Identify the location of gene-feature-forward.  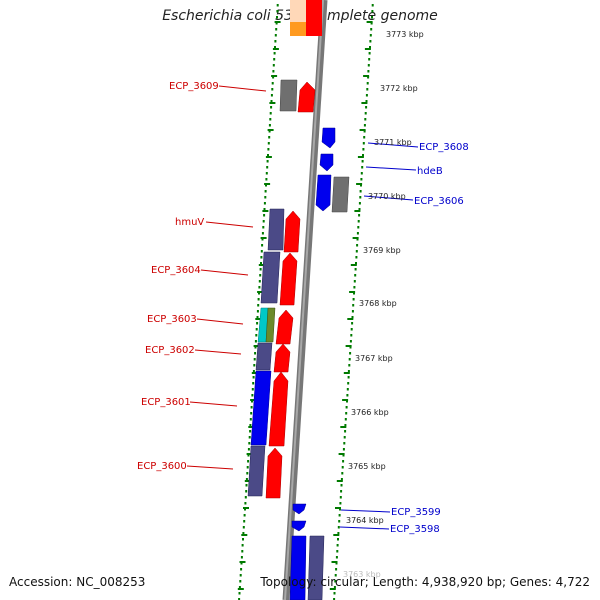
(314, 18).